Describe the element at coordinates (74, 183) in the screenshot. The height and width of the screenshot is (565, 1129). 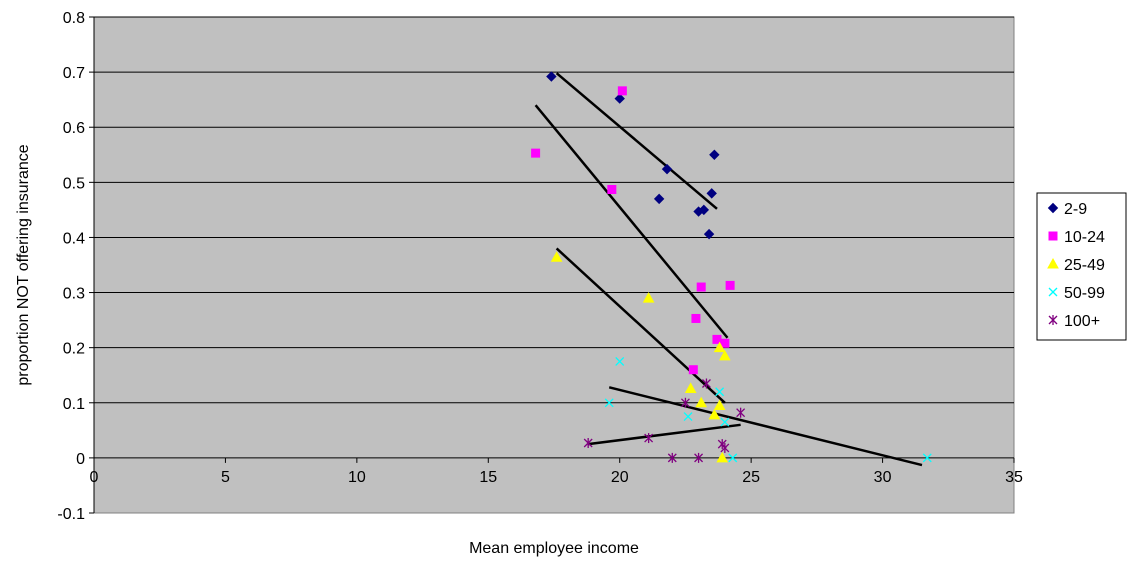
I see `y-tick-label: 0.5` at that location.